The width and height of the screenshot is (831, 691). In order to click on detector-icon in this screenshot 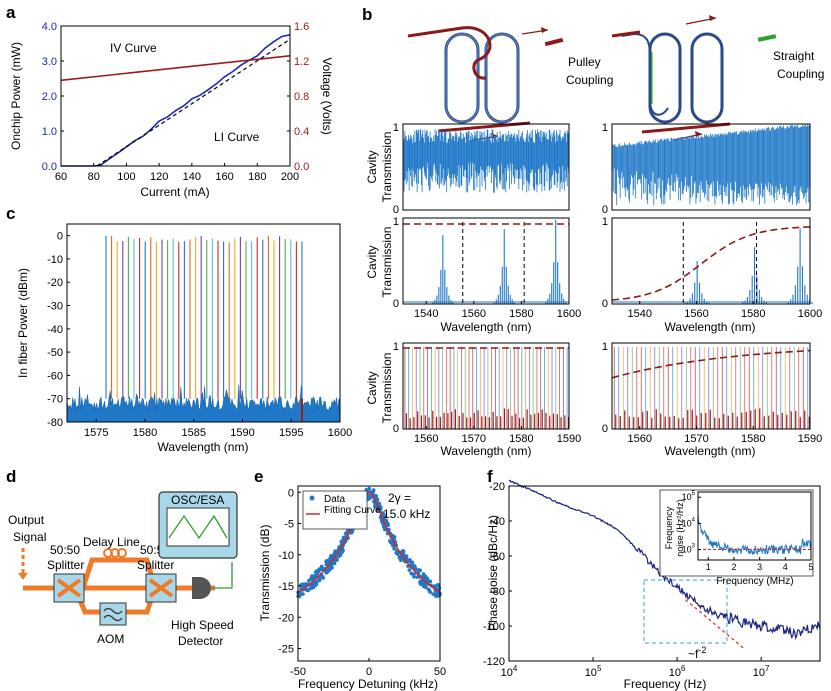, I will do `click(201, 588)`.